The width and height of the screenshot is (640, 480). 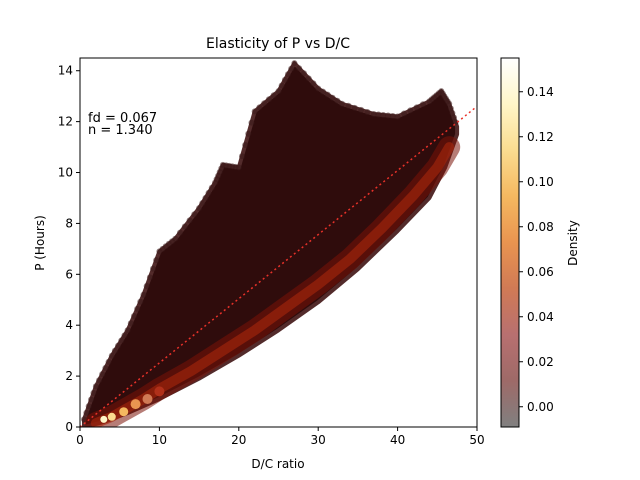 What do you see at coordinates (69, 223) in the screenshot?
I see `y-tick-label: 8` at bounding box center [69, 223].